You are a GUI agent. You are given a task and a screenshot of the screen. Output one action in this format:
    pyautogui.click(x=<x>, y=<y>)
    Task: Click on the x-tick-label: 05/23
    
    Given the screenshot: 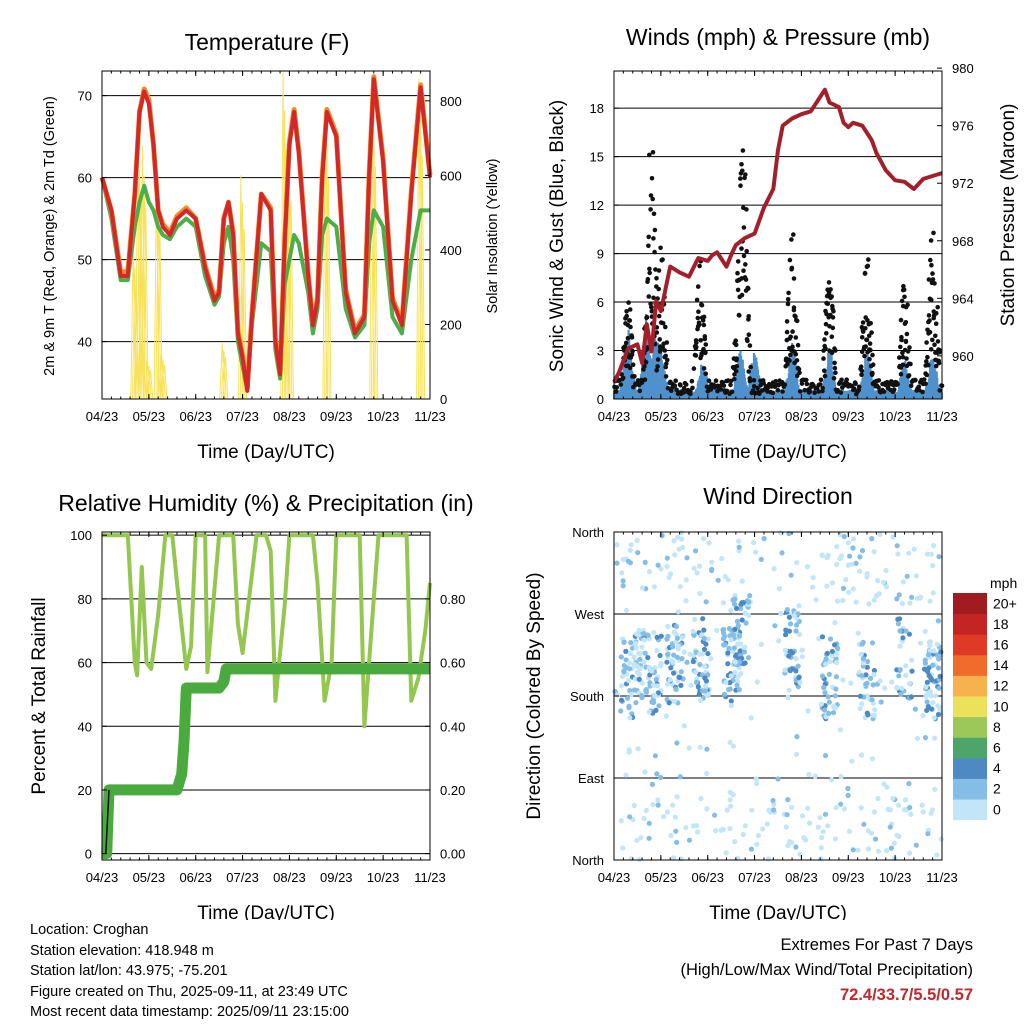 What is the action you would take?
    pyautogui.click(x=149, y=877)
    